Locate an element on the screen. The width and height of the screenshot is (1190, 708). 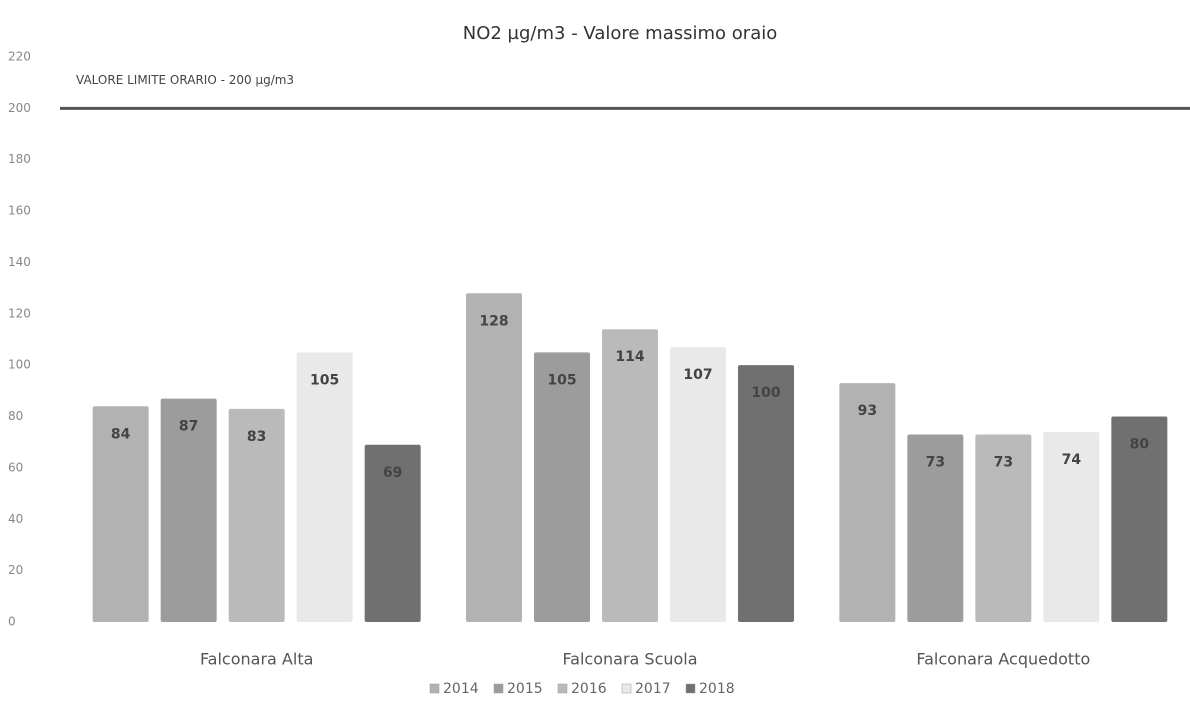
y-tick-label: 180 is located at coordinates (19, 159).